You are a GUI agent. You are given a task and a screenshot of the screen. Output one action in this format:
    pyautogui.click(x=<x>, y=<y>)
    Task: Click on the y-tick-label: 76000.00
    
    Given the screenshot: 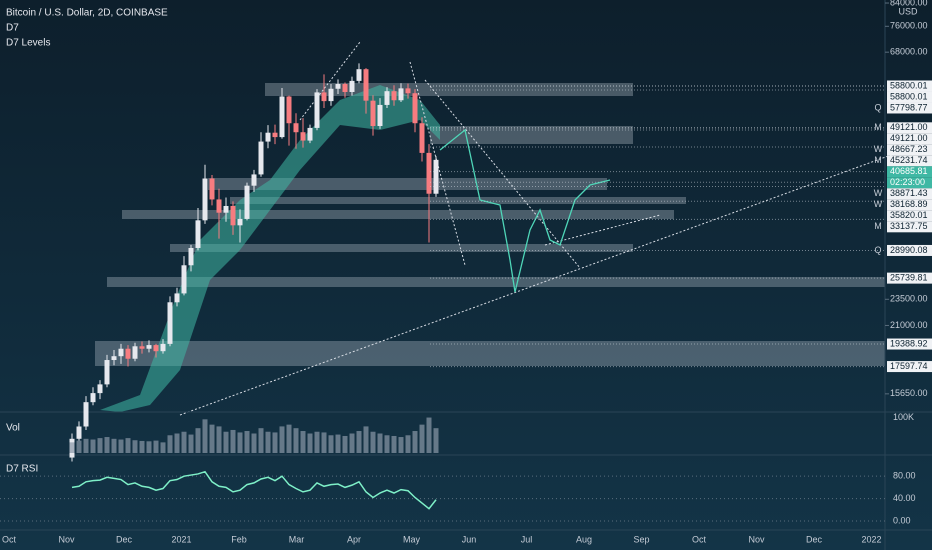 What is the action you would take?
    pyautogui.click(x=909, y=26)
    